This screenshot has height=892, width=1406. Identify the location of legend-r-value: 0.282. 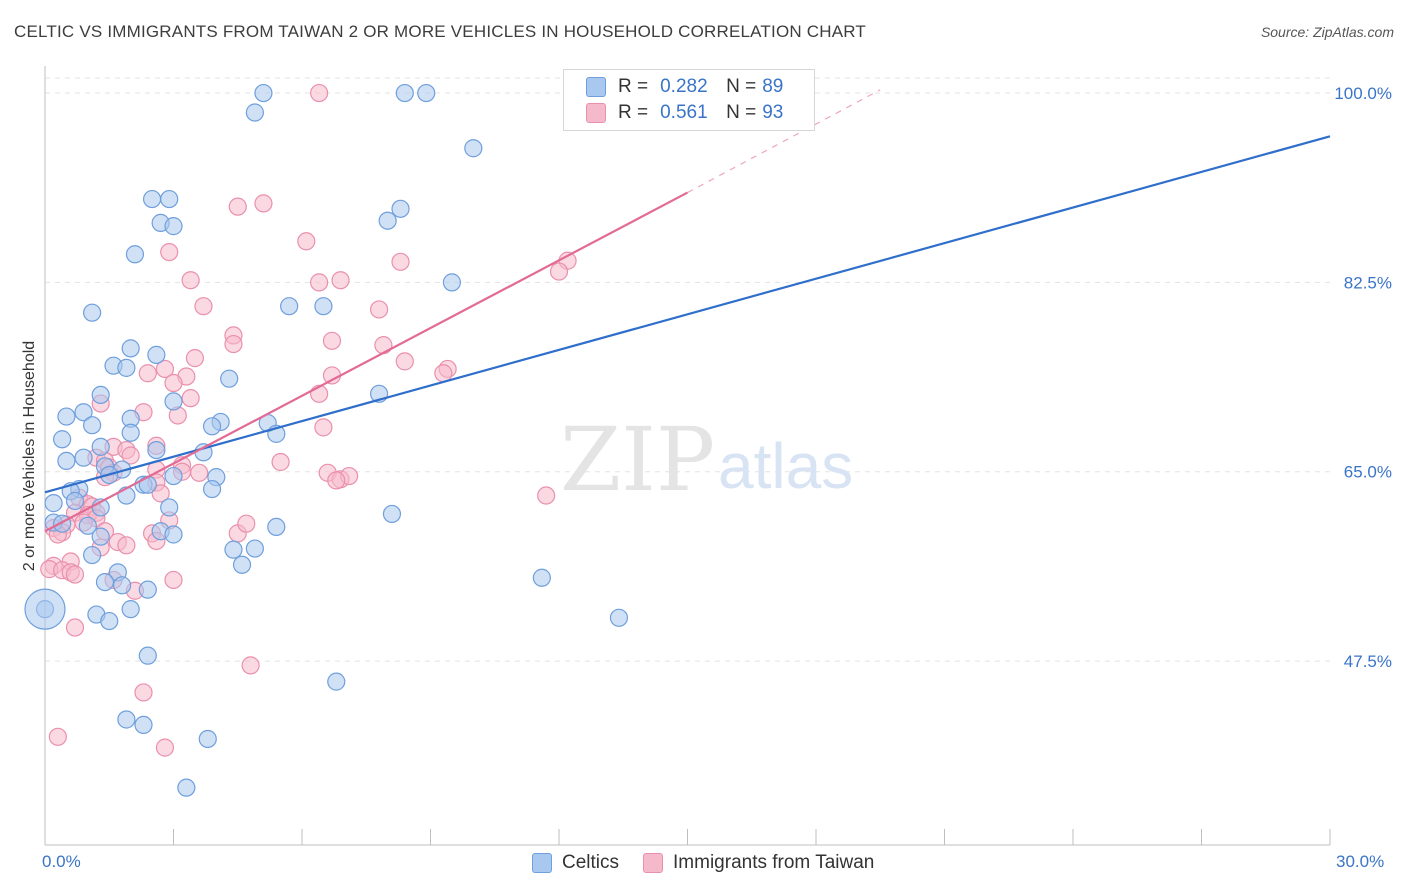
(684, 86).